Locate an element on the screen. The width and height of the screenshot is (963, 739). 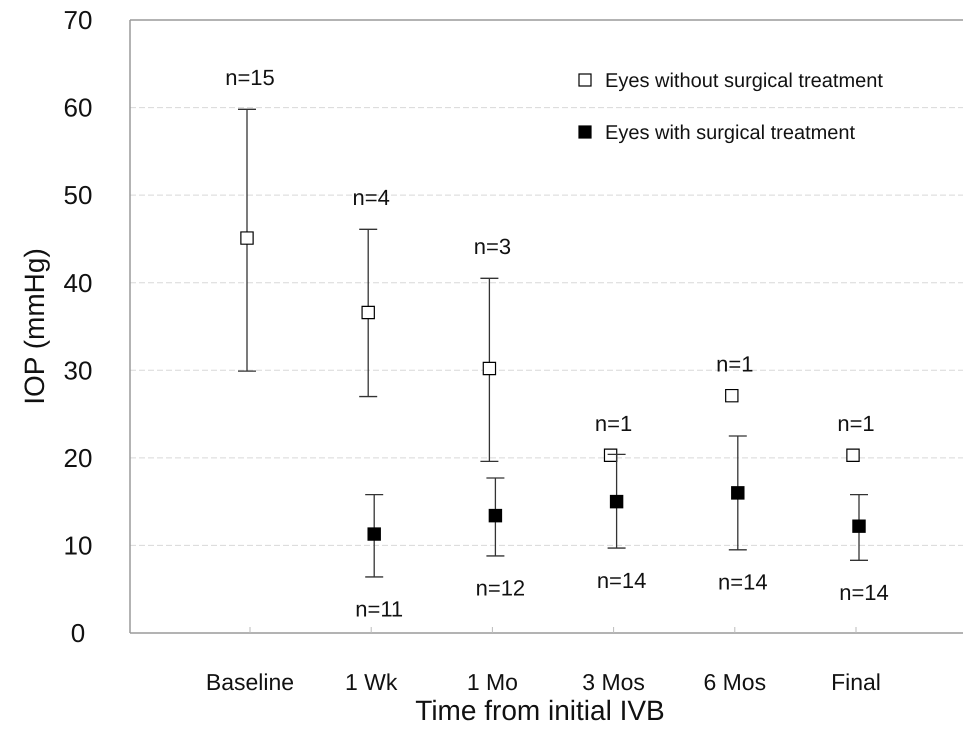
y-tick-label: 20 is located at coordinates (78, 457).